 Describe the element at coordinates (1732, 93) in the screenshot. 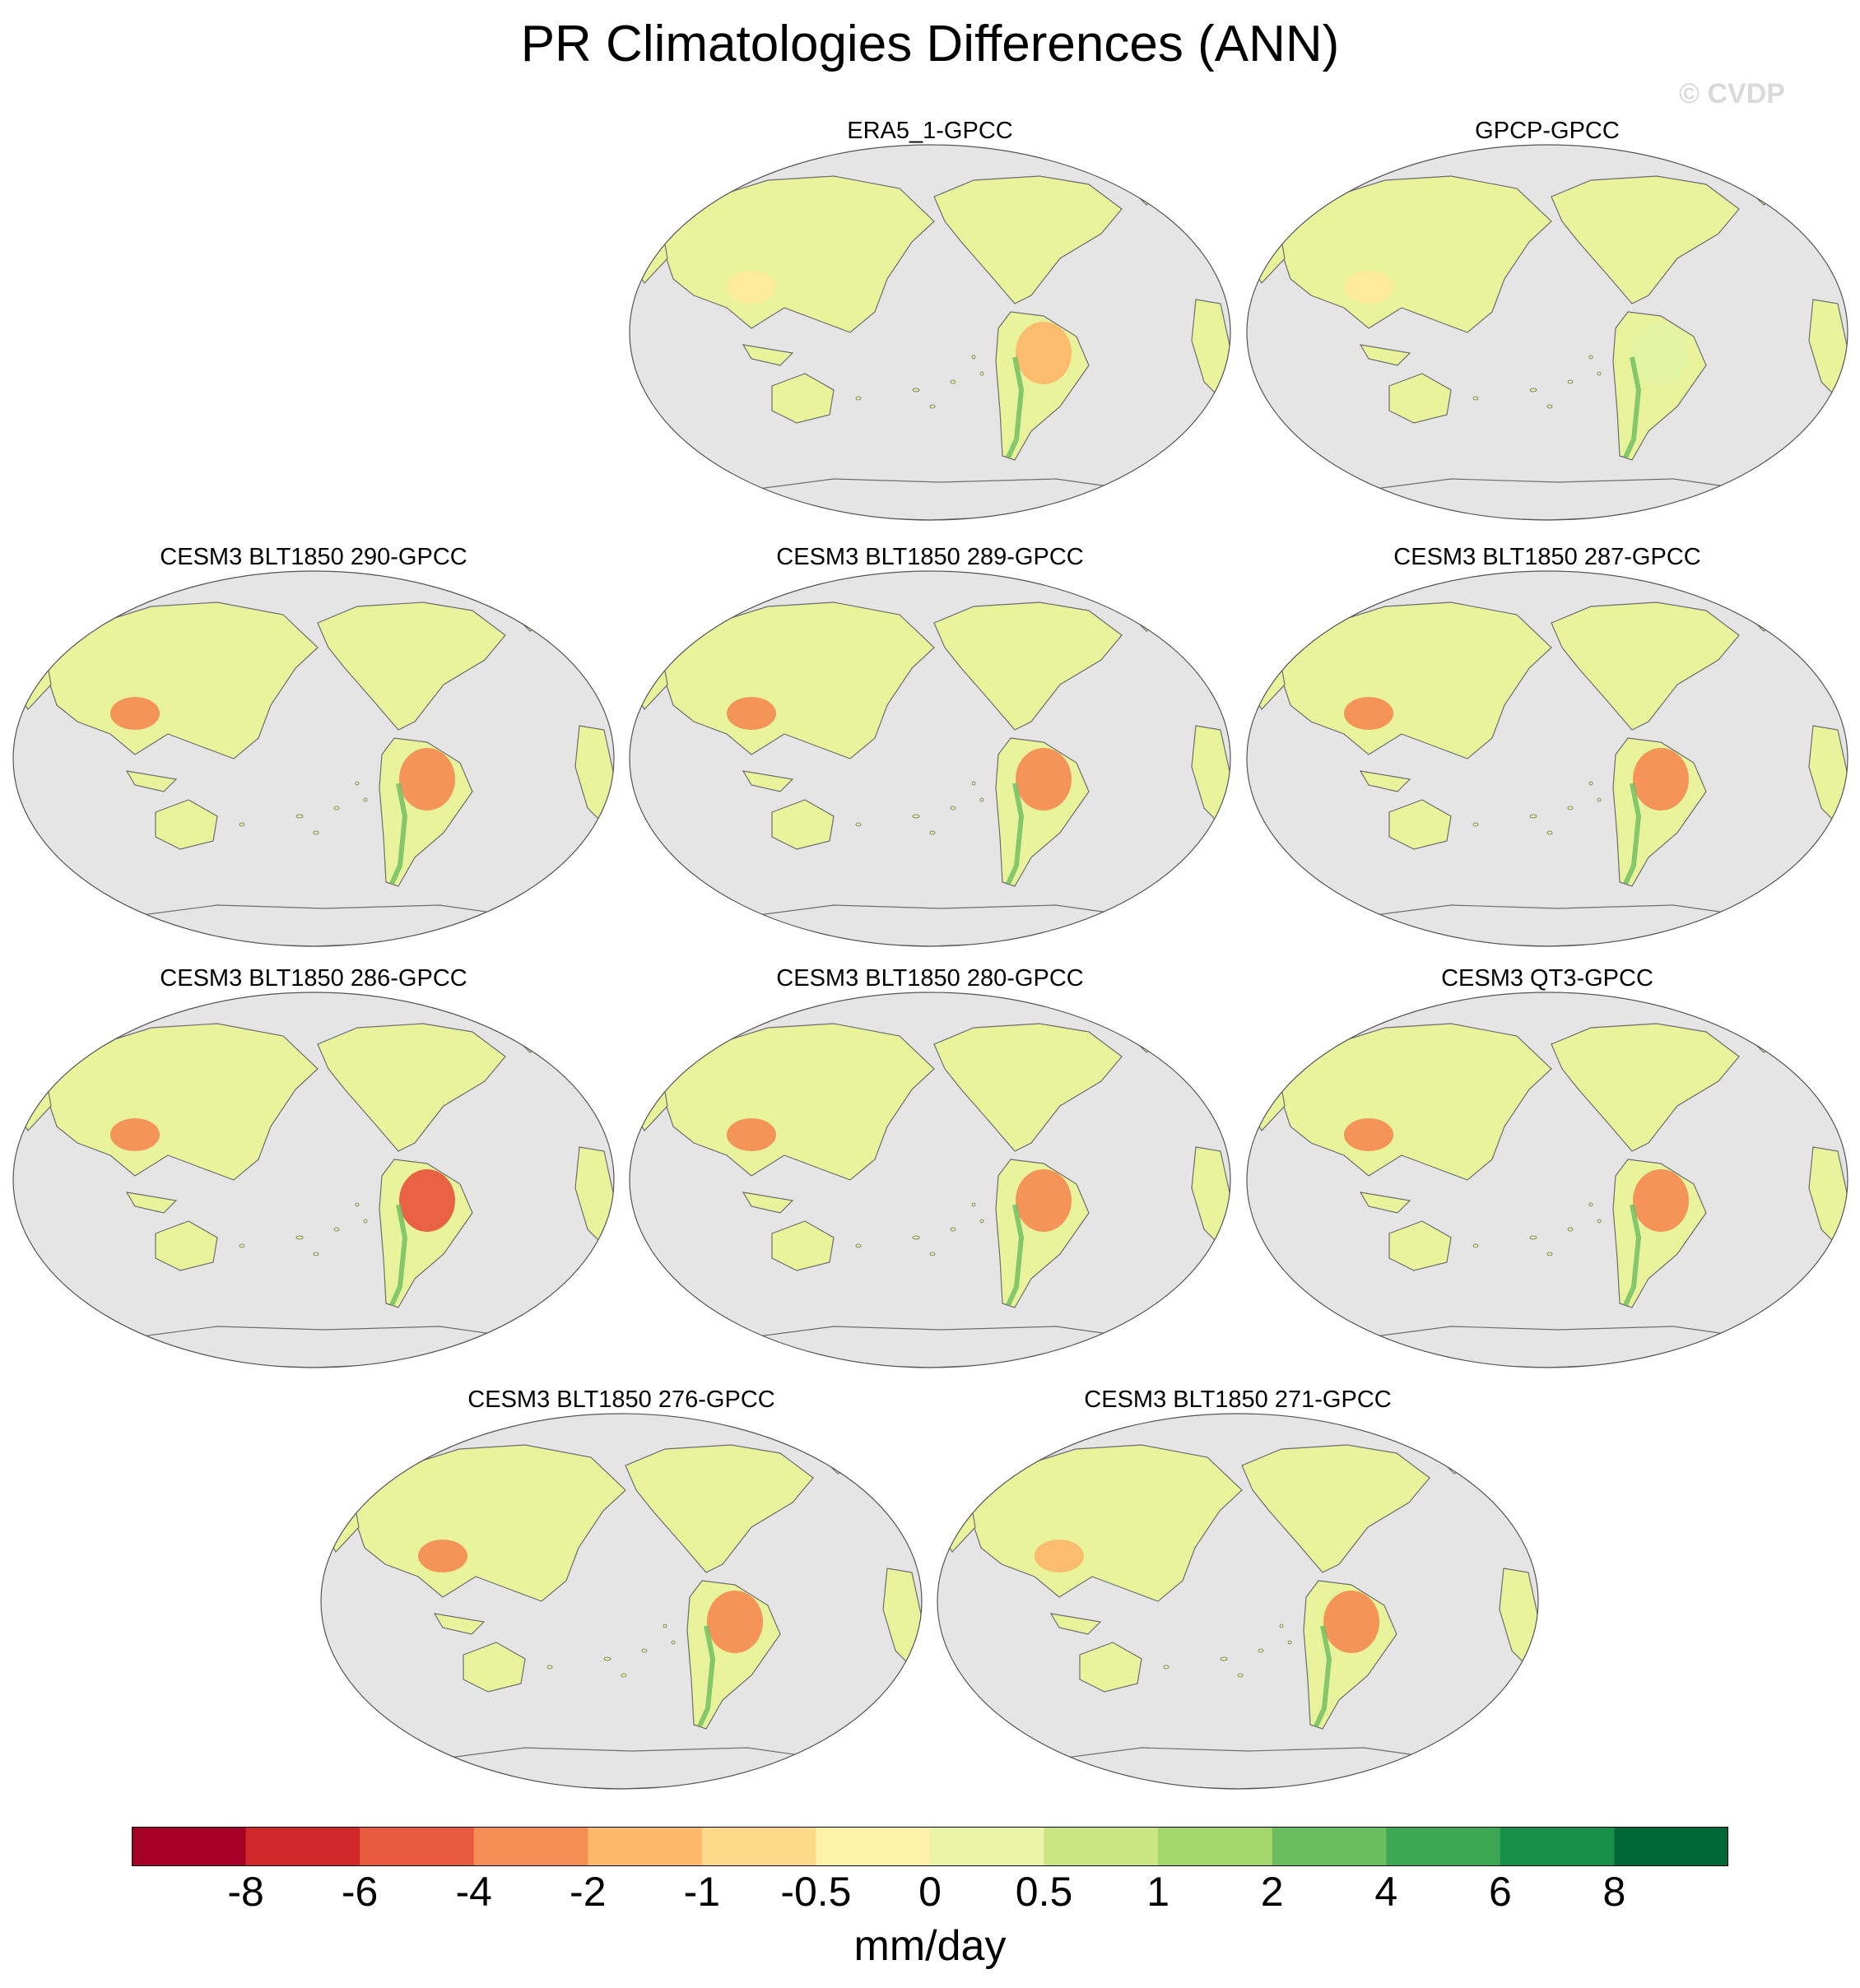

I see `cvdp-watermark: © CVDP` at that location.